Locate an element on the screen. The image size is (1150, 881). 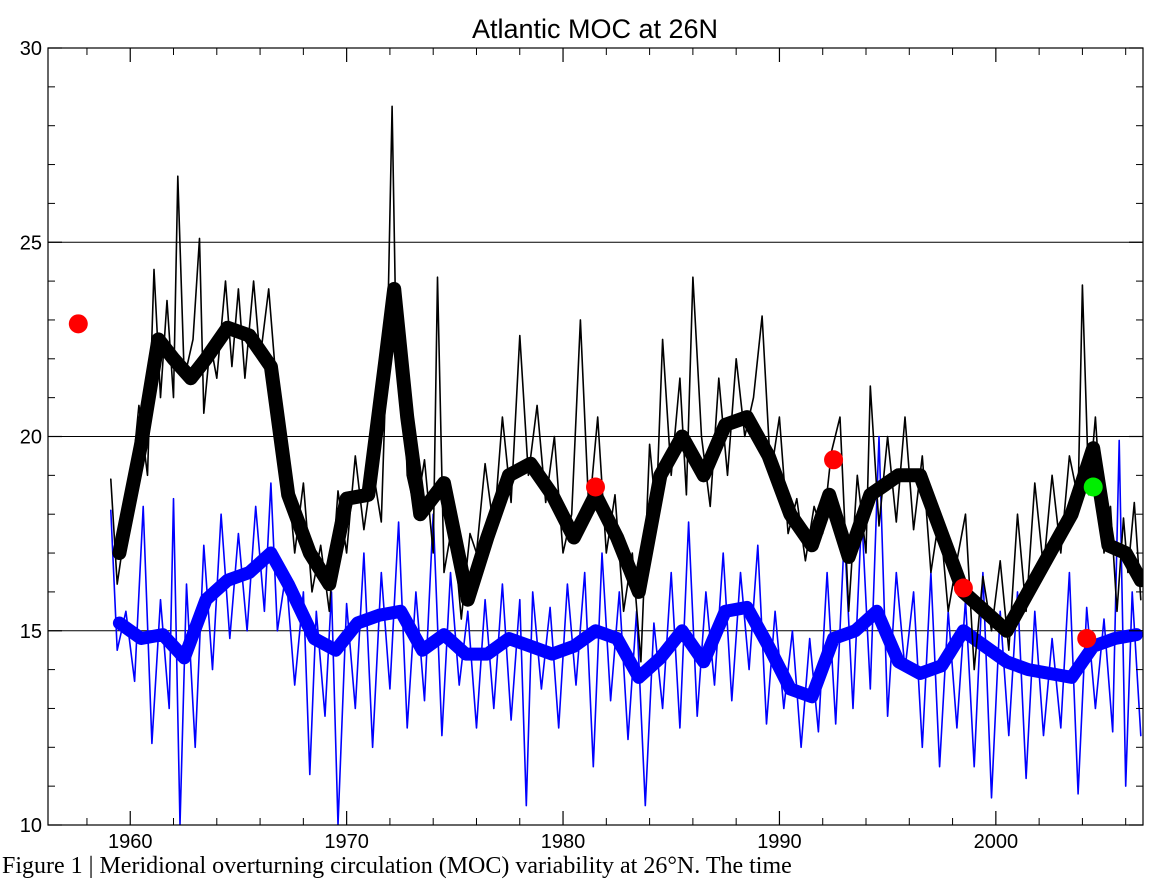
x-tick-label: 1990 is located at coordinates (779, 842).